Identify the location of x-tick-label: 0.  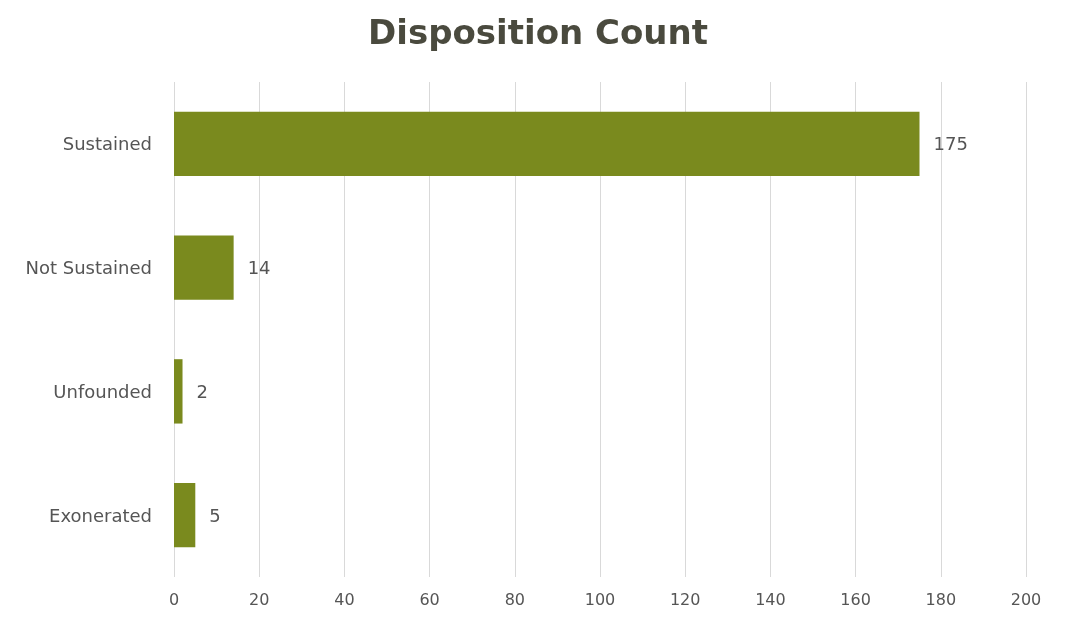
(174, 599).